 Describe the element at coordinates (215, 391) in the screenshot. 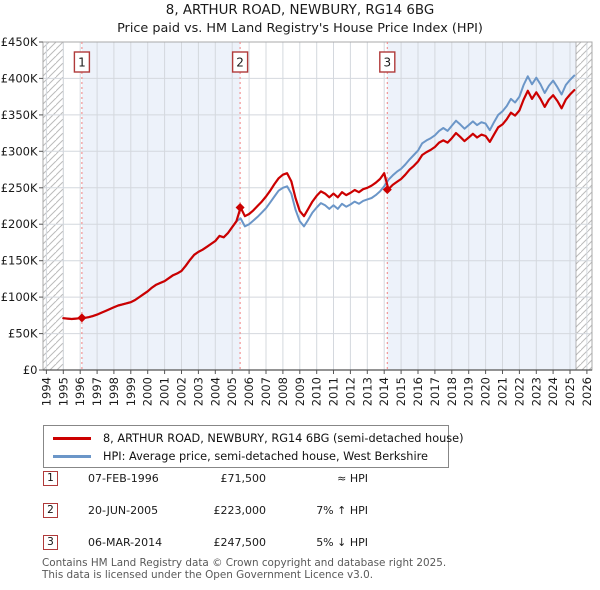

I see `x-tick-label: 2004` at that location.